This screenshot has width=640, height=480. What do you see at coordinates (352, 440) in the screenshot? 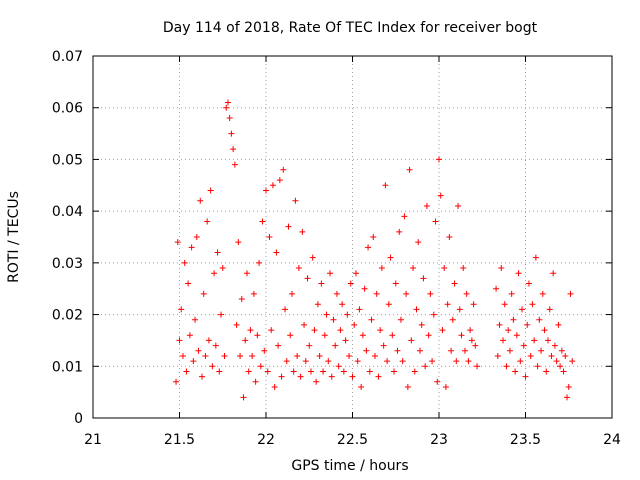
I see `x-tick-label: 22.5` at bounding box center [352, 440].